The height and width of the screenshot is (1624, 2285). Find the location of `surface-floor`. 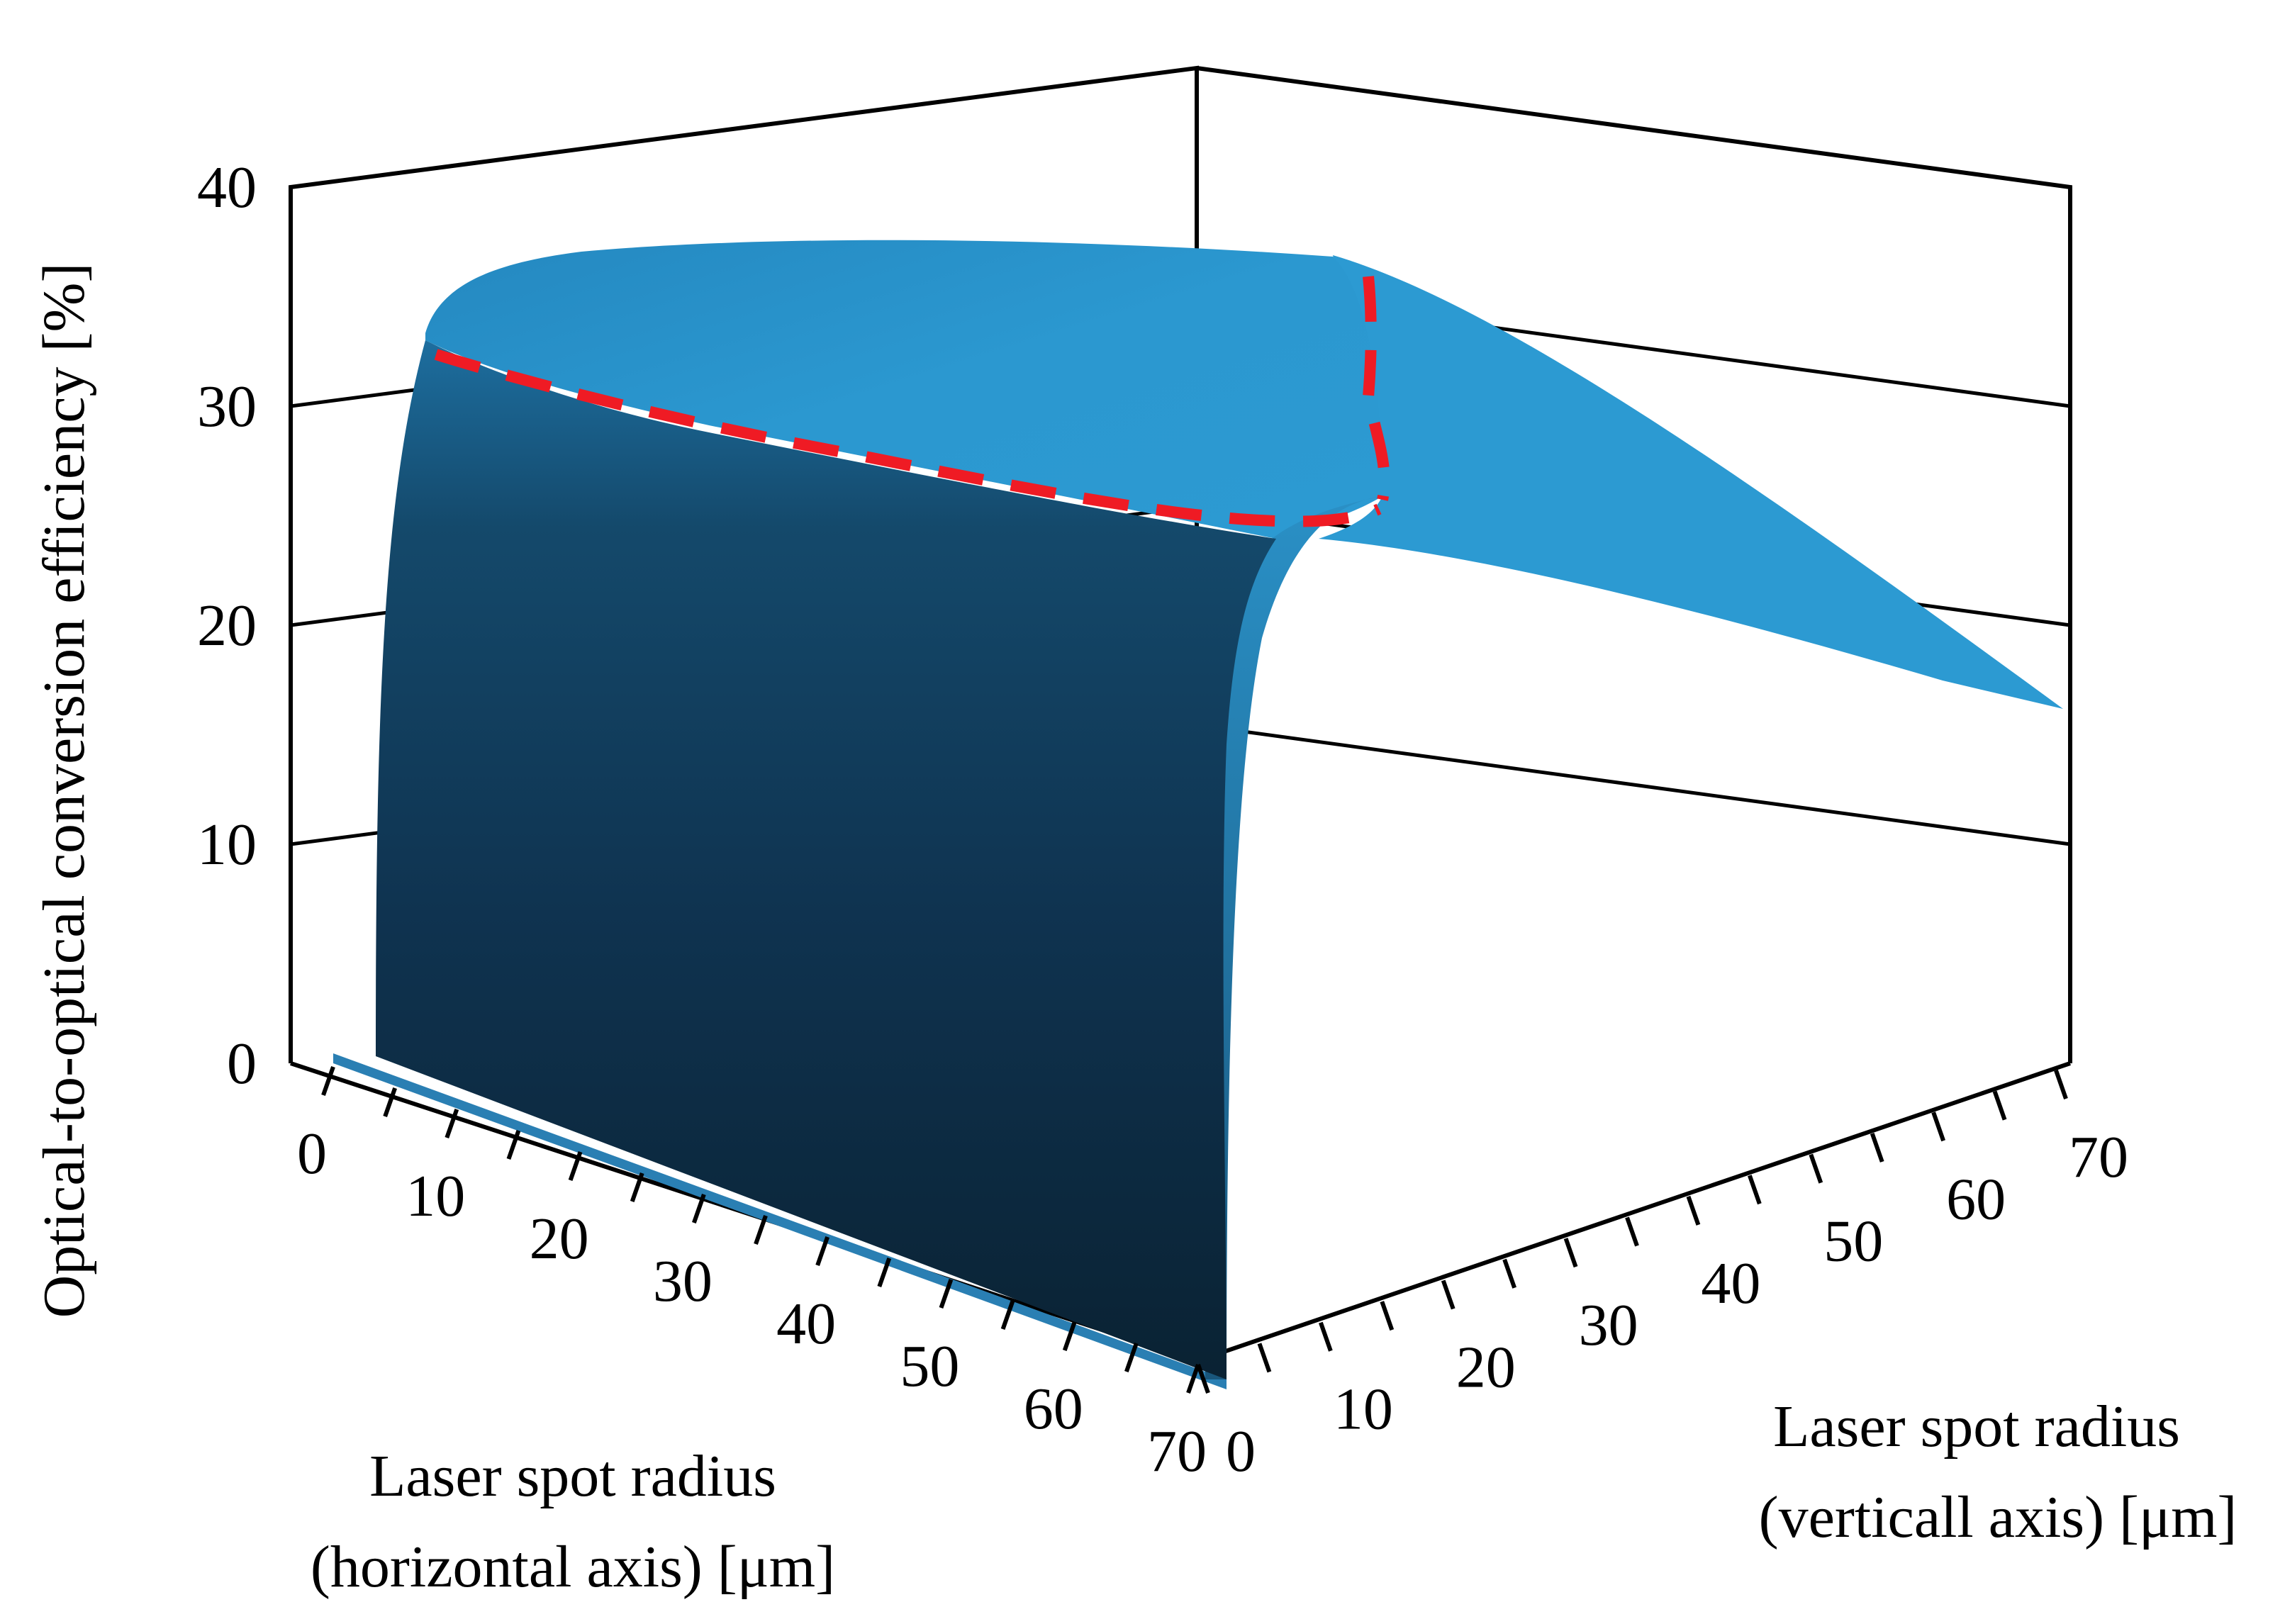

surface-floor is located at coordinates (780, 1221).